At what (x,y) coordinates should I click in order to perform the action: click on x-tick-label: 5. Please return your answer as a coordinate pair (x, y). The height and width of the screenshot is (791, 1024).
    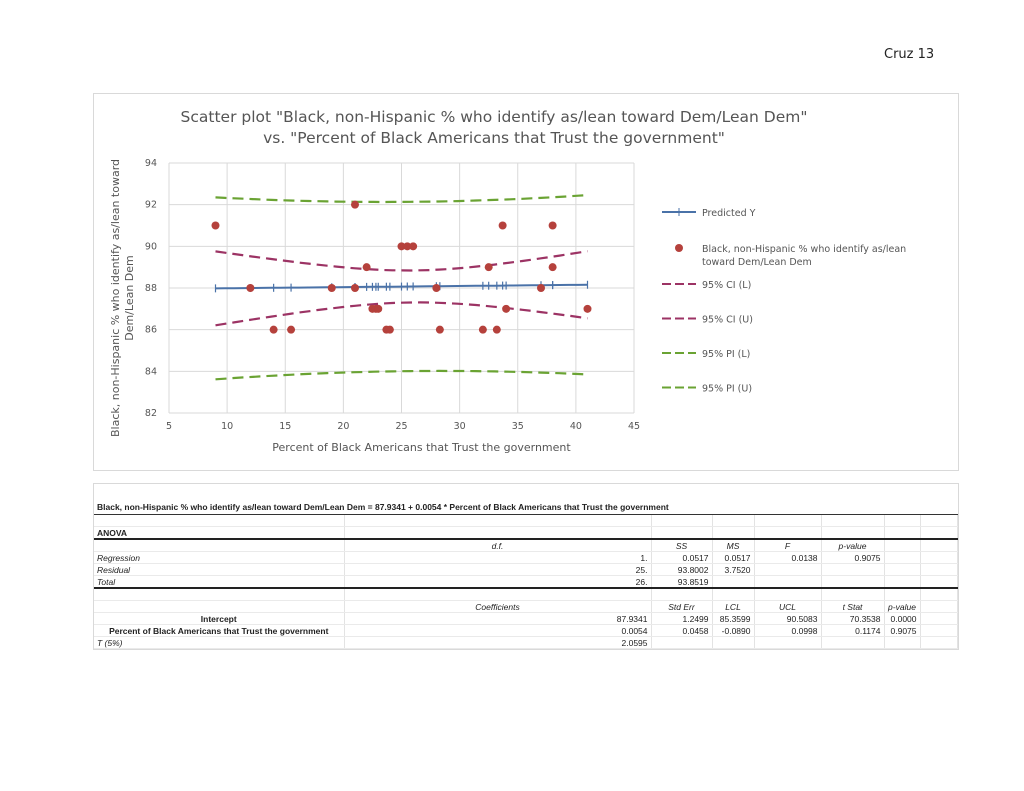
    Looking at the image, I should click on (169, 426).